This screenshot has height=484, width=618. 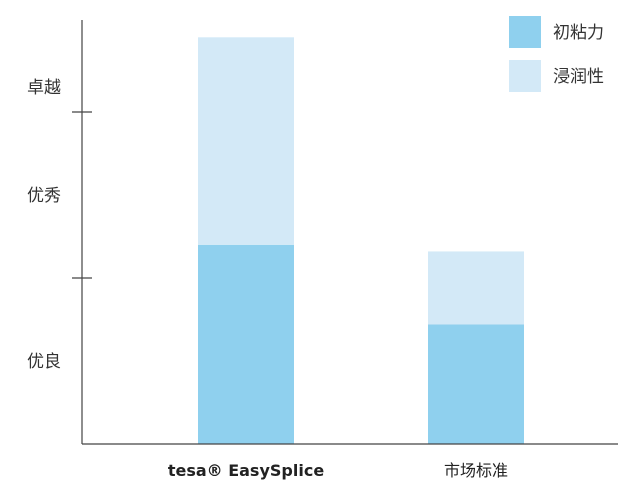 I want to click on legend-label-1: 浸润性, so click(x=578, y=77).